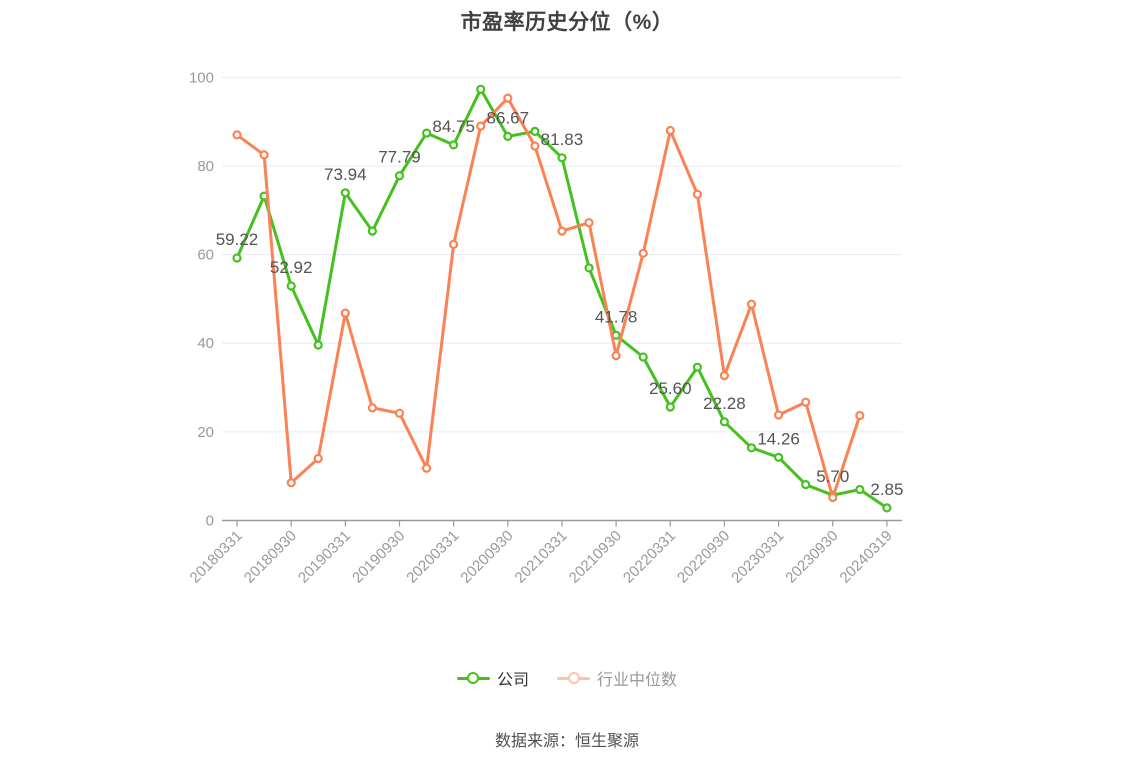 This screenshot has height=766, width=1134. What do you see at coordinates (573, 678) in the screenshot?
I see `industry-median-series-marker-icon` at bounding box center [573, 678].